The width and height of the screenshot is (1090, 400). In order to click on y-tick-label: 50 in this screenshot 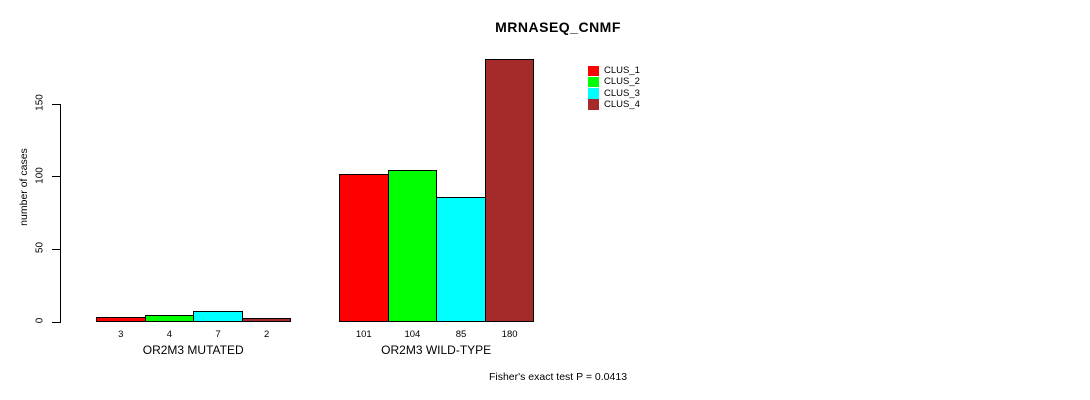, I will do `click(40, 248)`.